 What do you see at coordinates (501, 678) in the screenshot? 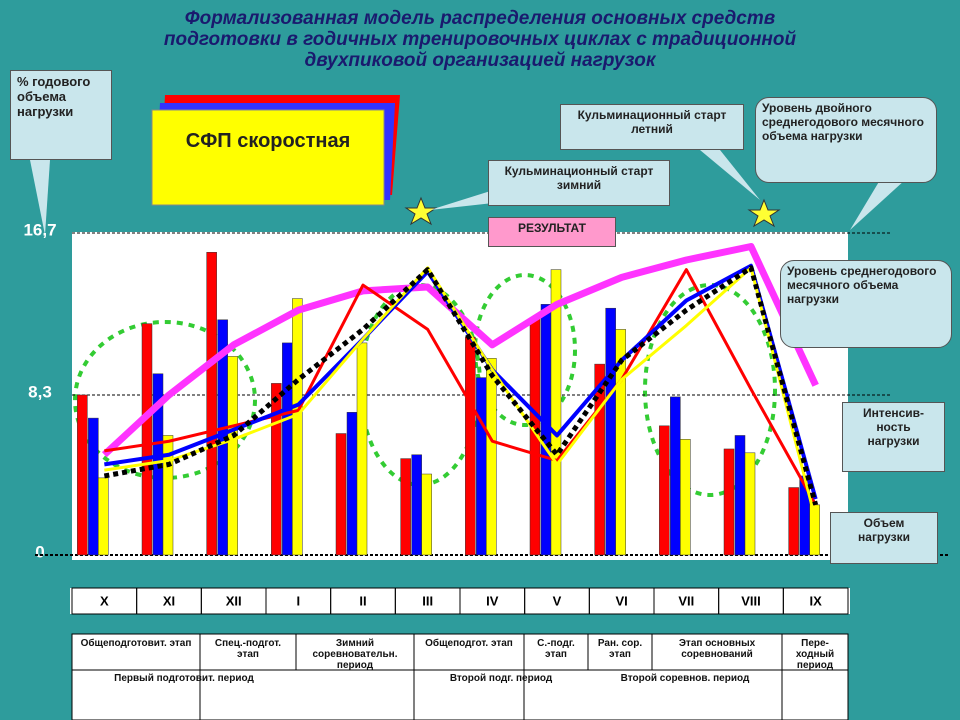
I see `period: Второй подг. период` at bounding box center [501, 678].